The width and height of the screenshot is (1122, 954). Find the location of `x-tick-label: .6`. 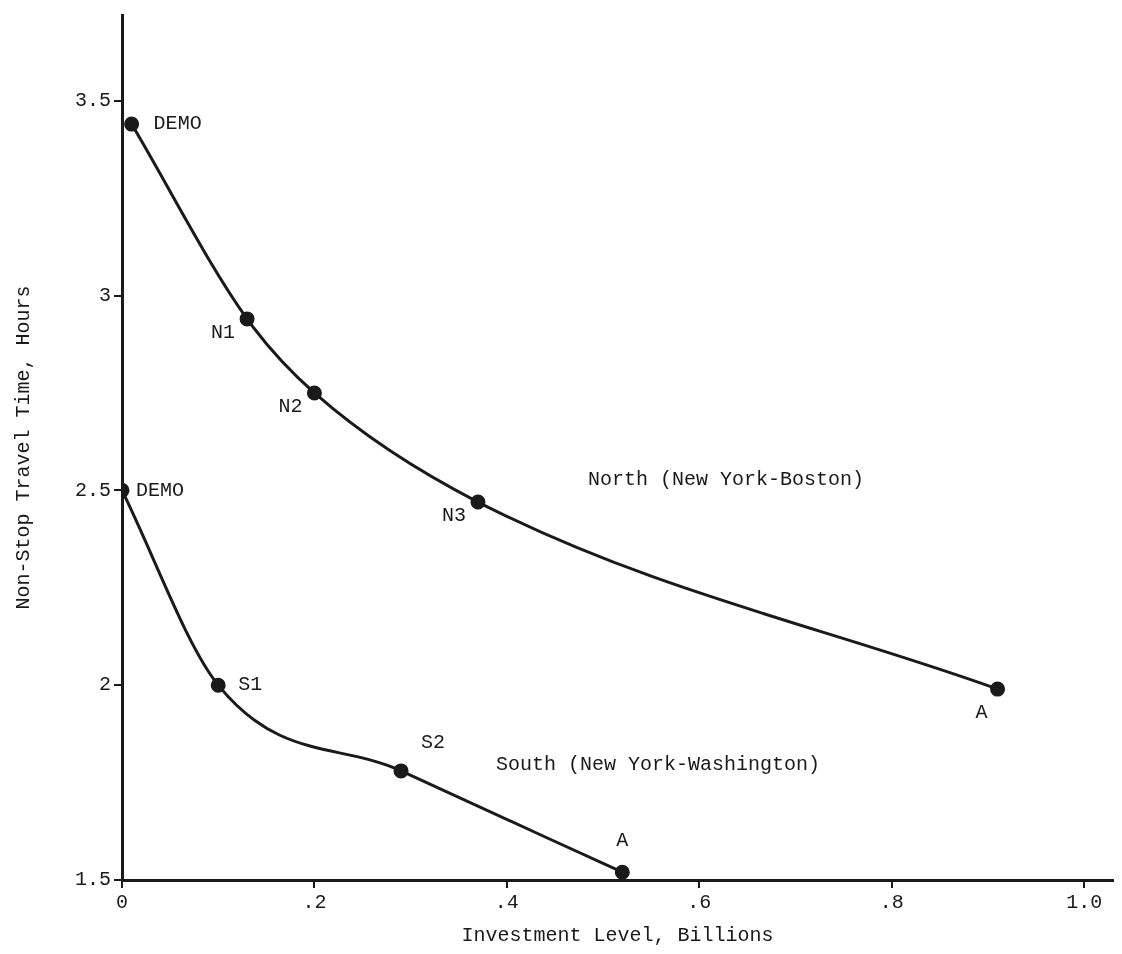

x-tick-label: .6 is located at coordinates (699, 903).